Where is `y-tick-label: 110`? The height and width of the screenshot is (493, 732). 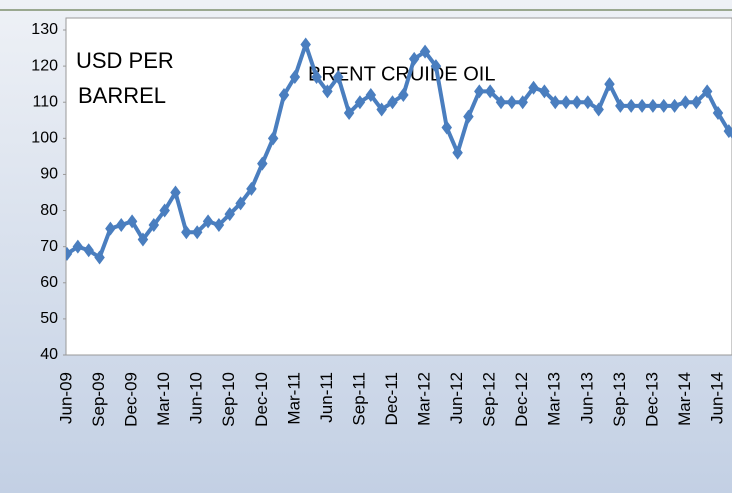
y-tick-label: 110 is located at coordinates (45, 101).